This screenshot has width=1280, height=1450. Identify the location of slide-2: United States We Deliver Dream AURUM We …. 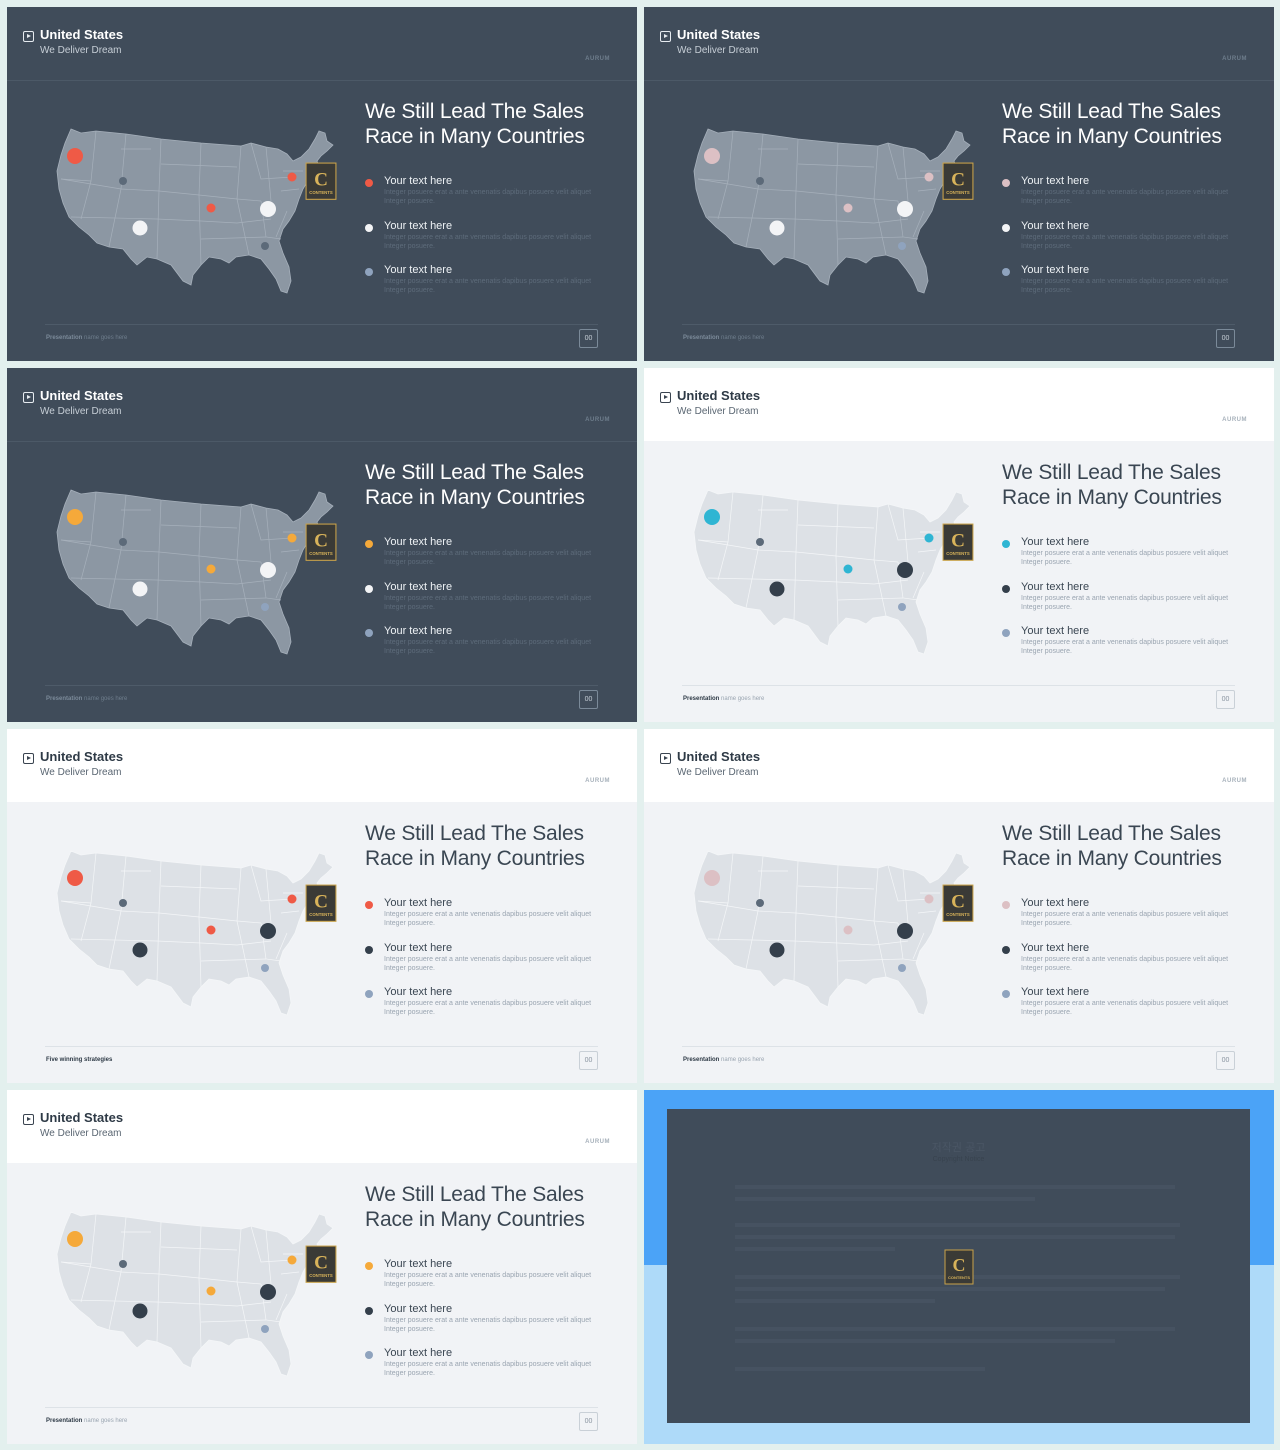
(959, 184).